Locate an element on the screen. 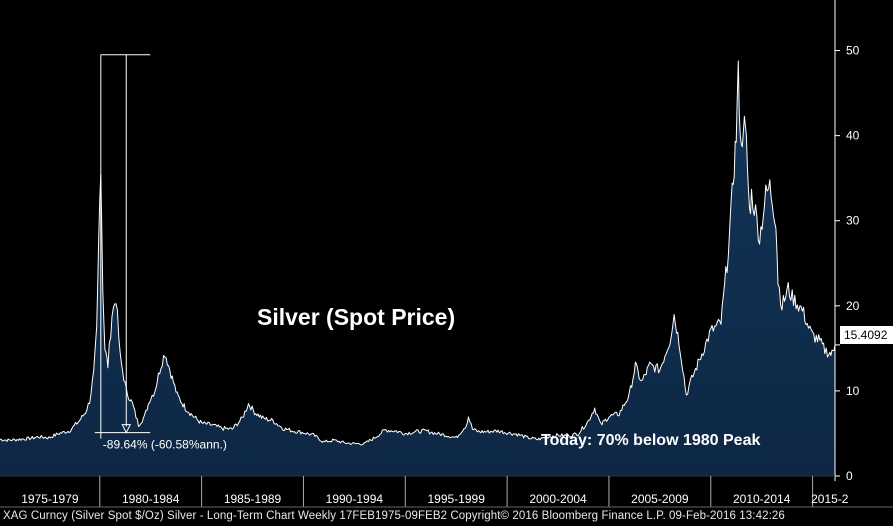 The height and width of the screenshot is (526, 893). y-tick-label: 10 is located at coordinates (853, 391).